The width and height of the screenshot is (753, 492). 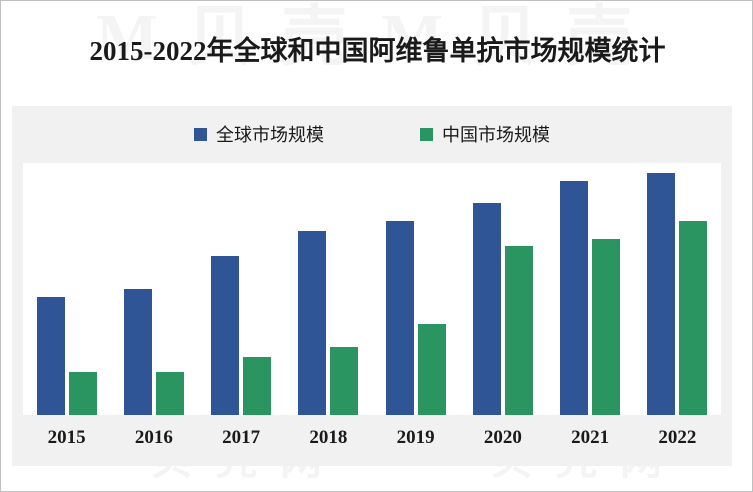 What do you see at coordinates (693, 317) in the screenshot?
I see `bar-china-2022` at bounding box center [693, 317].